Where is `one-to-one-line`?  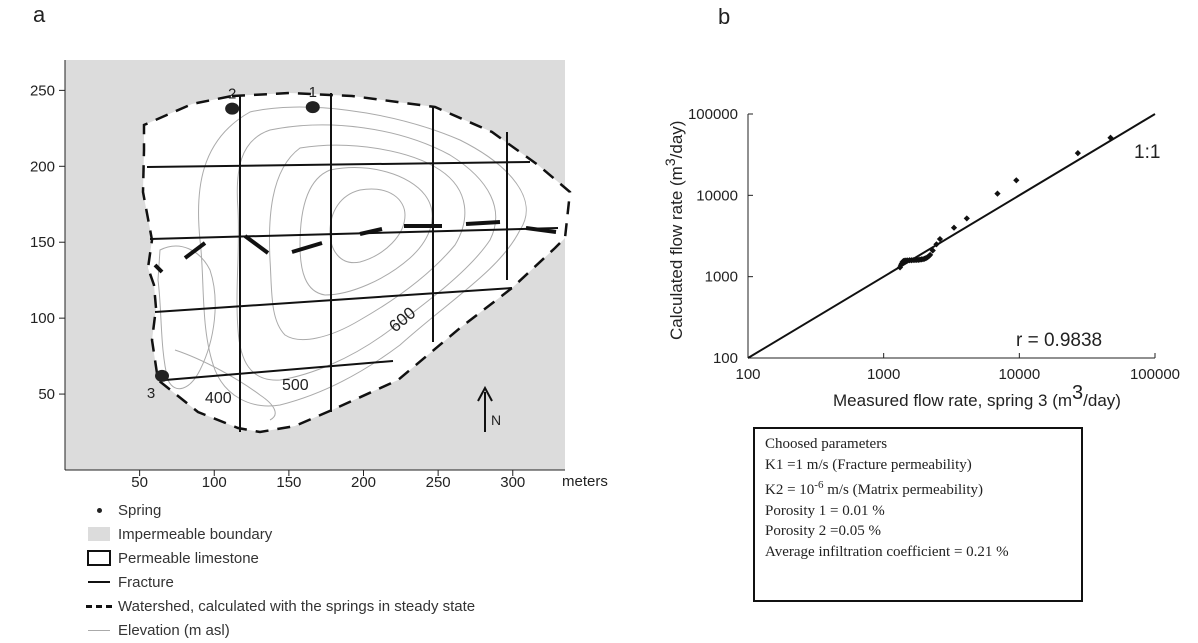 one-to-one-line is located at coordinates (951, 236).